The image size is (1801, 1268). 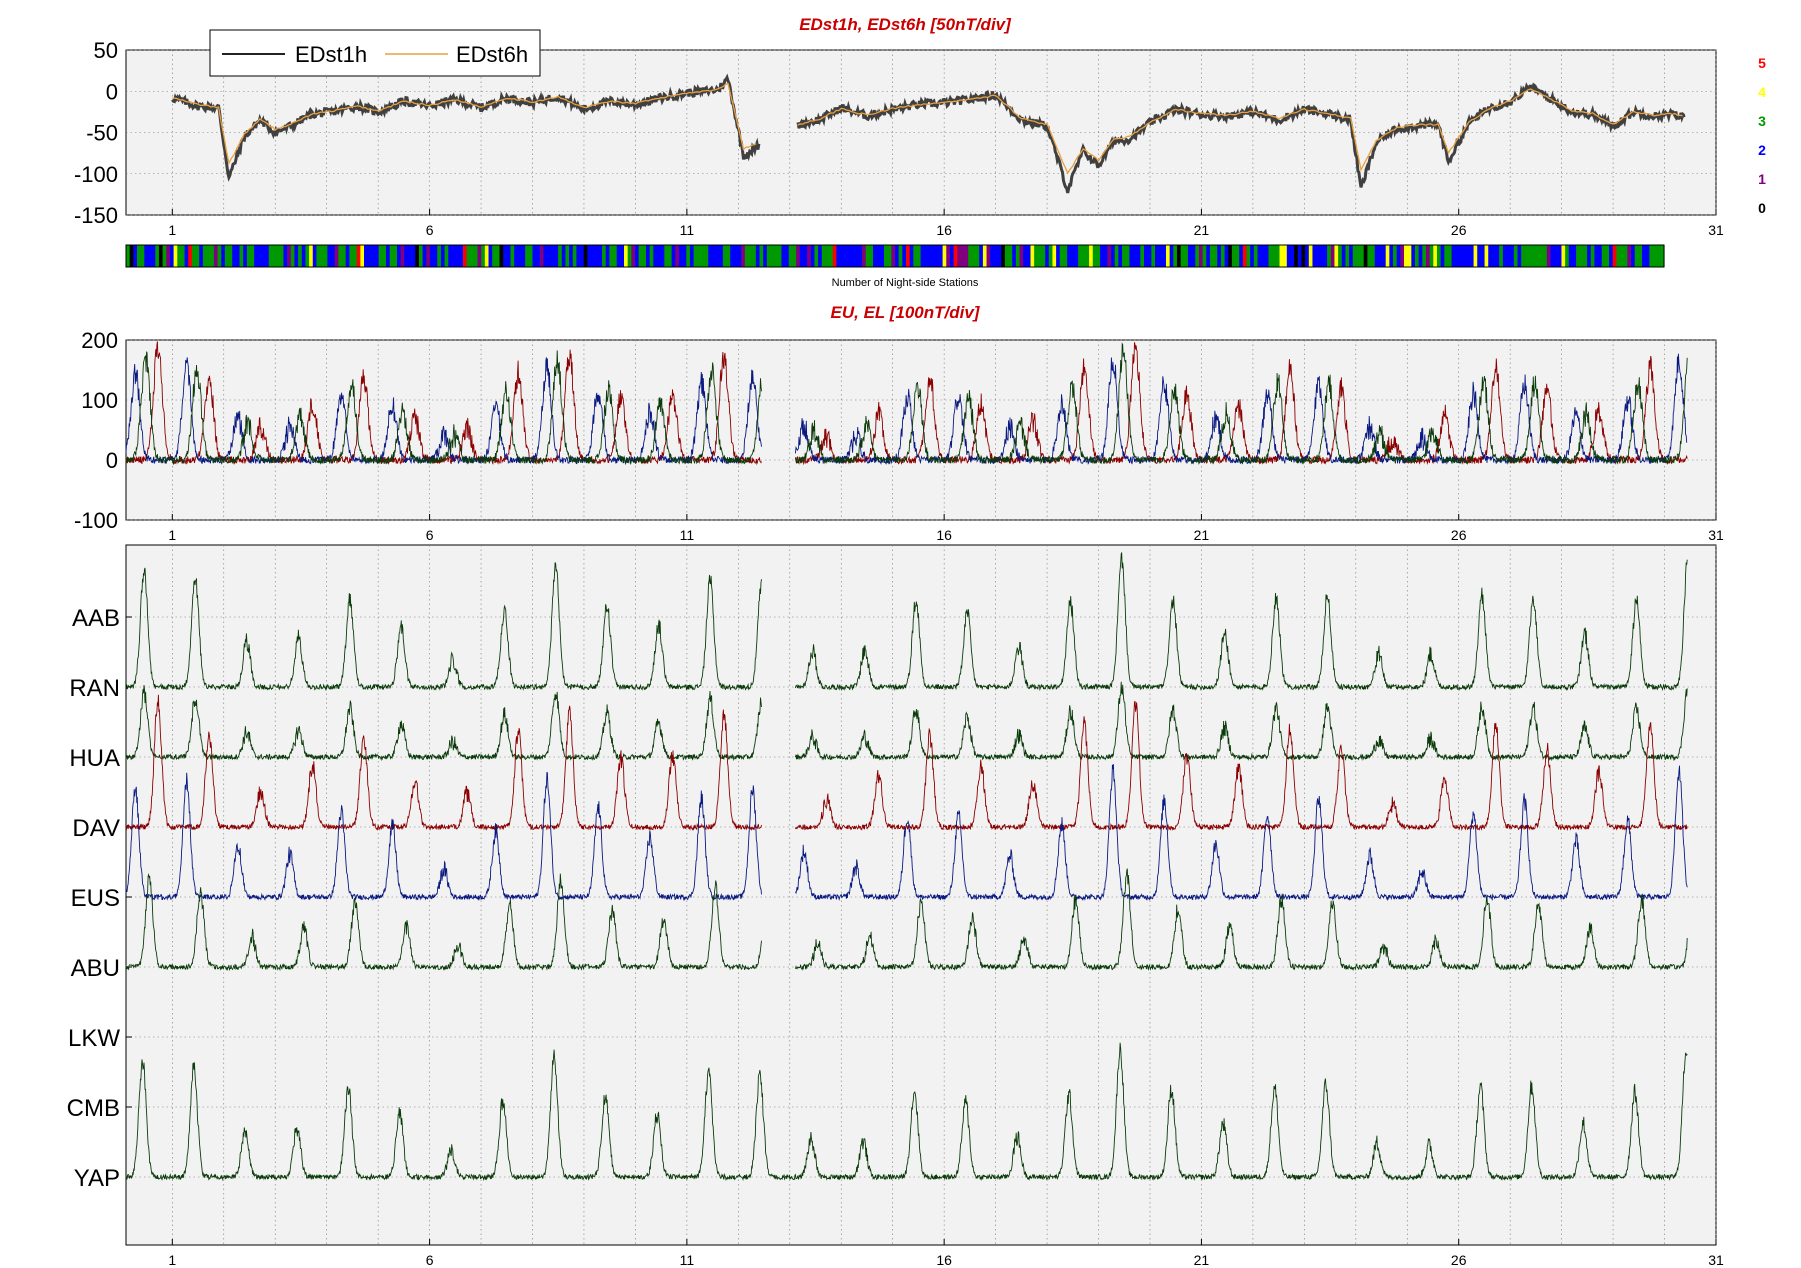 What do you see at coordinates (94, 1038) in the screenshot?
I see `station-label-lkw: LKW` at bounding box center [94, 1038].